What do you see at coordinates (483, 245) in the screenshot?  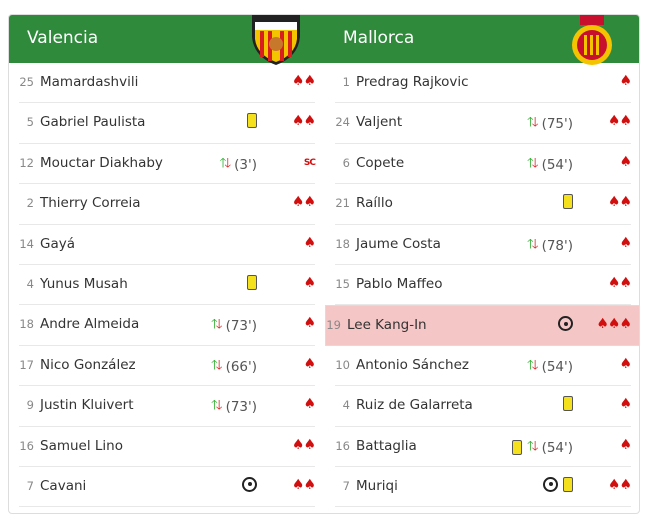 I see `player-row: 18 Jaume Costa 🡑🡓 (78') ♠` at bounding box center [483, 245].